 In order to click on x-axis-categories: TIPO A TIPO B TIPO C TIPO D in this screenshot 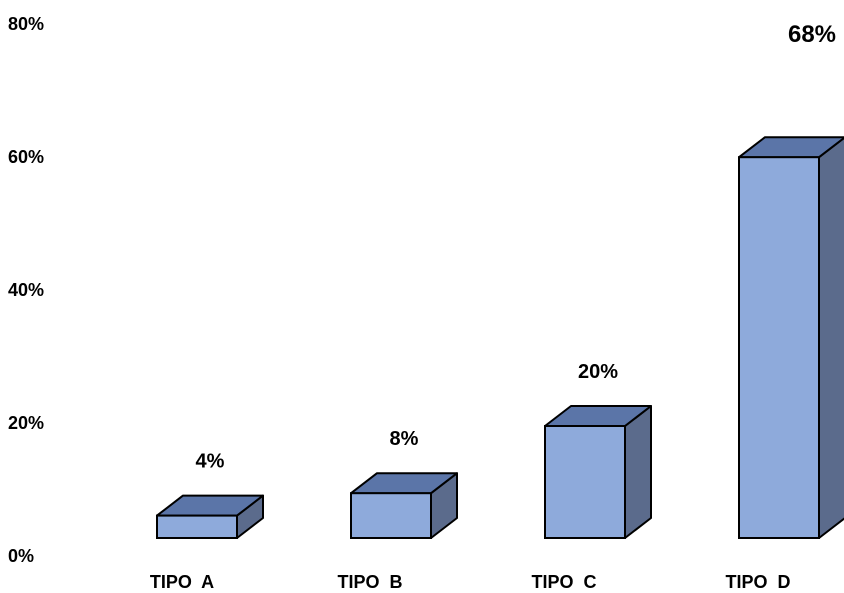, I will do `click(470, 582)`.